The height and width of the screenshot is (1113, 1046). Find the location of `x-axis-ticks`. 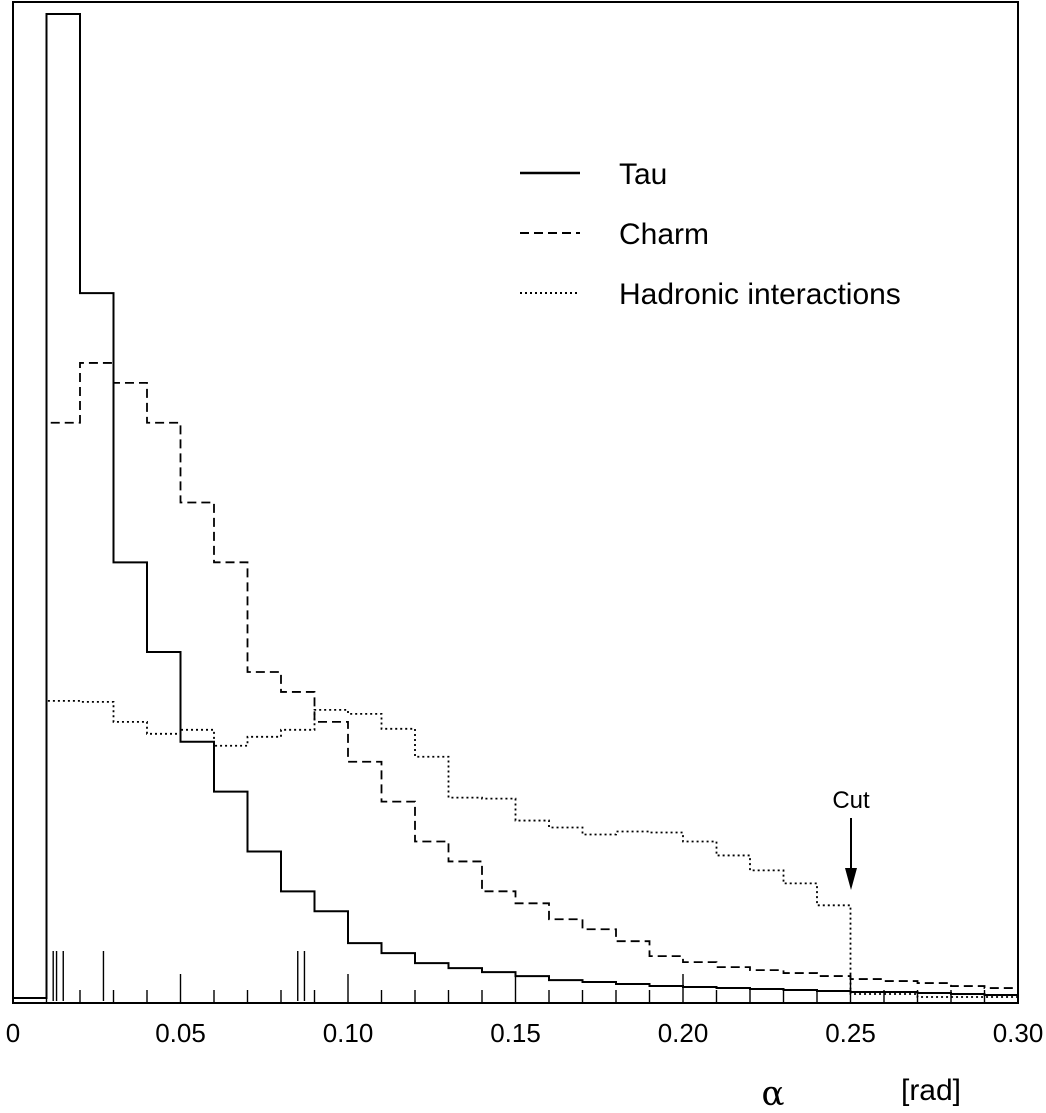

x-axis-ticks is located at coordinates (515, 988).